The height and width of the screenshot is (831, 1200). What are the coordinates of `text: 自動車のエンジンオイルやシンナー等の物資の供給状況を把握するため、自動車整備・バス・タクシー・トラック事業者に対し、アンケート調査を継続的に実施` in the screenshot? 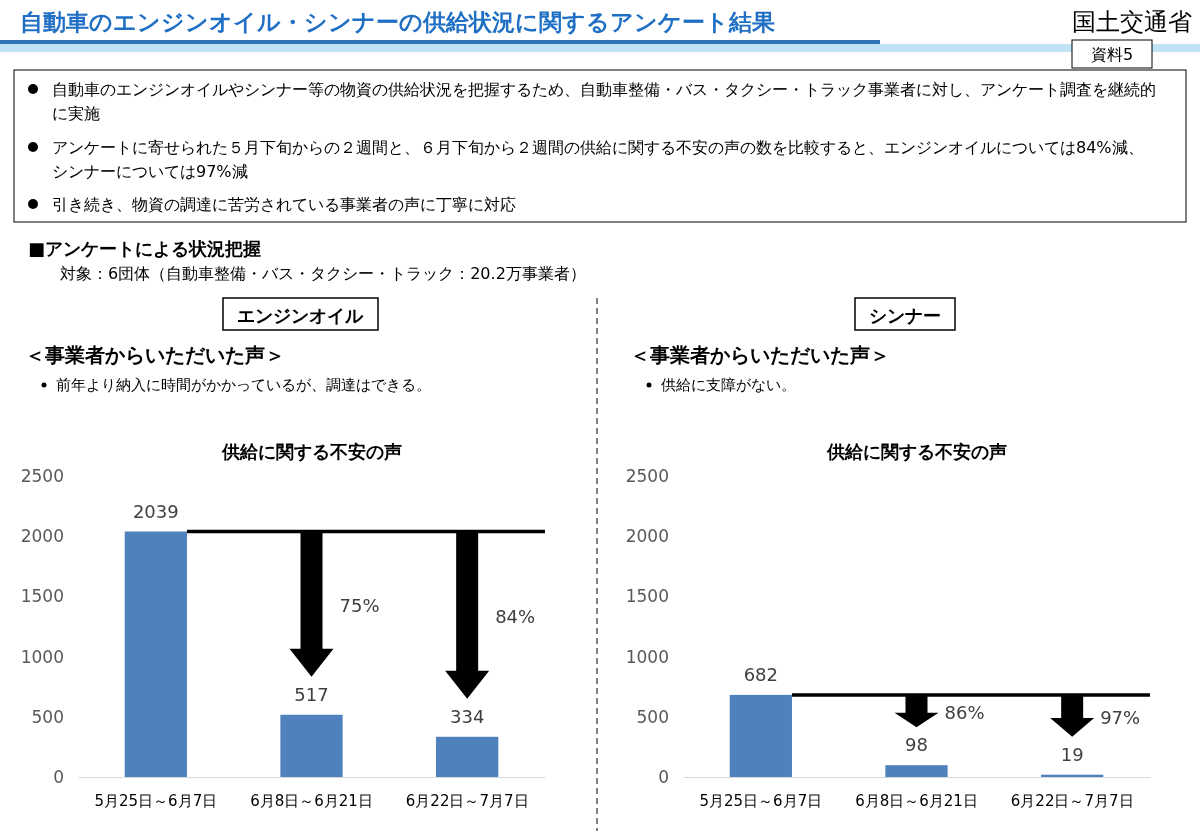 It's located at (604, 101).